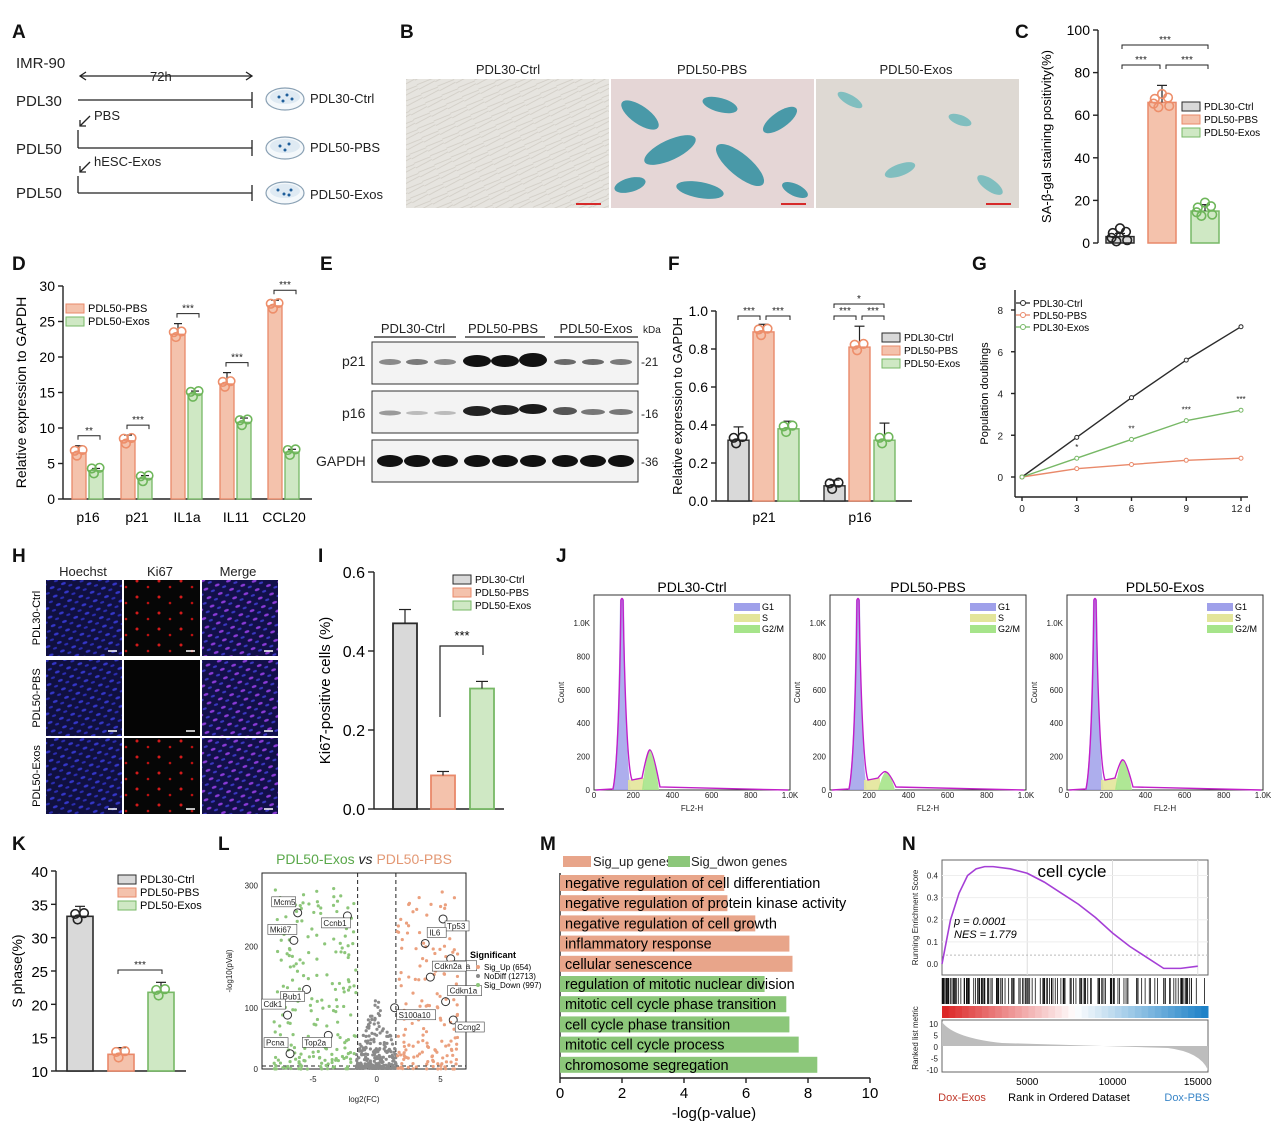 This screenshot has width=1280, height=1146. I want to click on x-tick-label: 5000, so click(1027, 1082).